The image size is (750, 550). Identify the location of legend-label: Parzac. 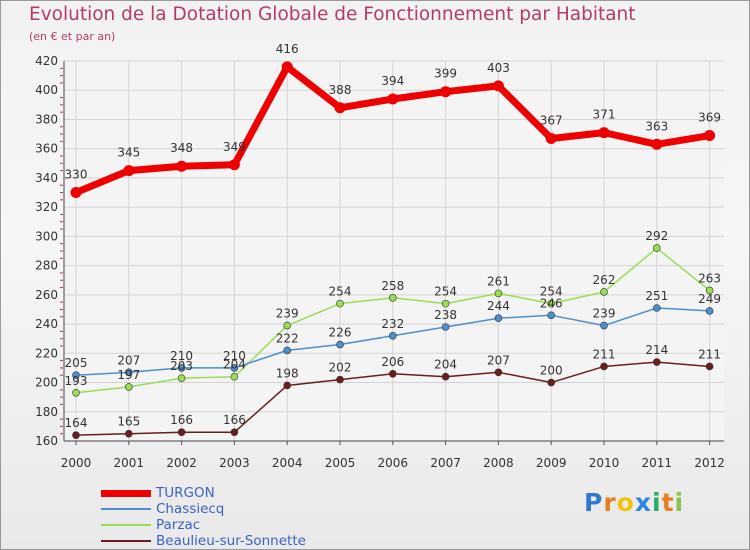
(178, 525).